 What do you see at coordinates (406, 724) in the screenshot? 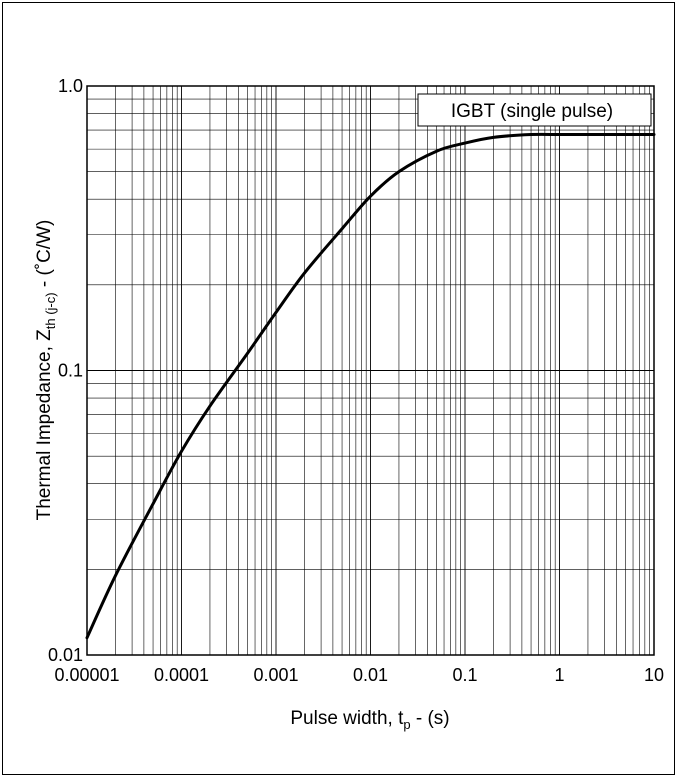
I see `x-axis-label-subscript: p` at bounding box center [406, 724].